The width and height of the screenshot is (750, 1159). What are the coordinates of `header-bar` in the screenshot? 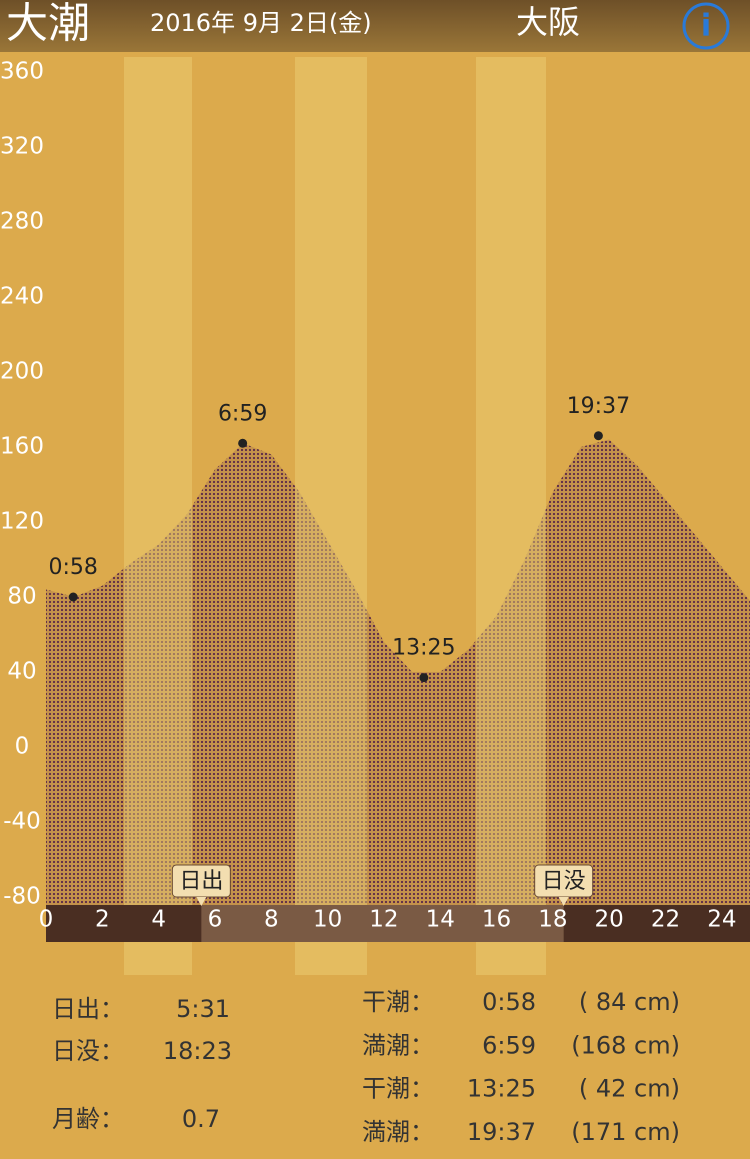 It's located at (375, 26).